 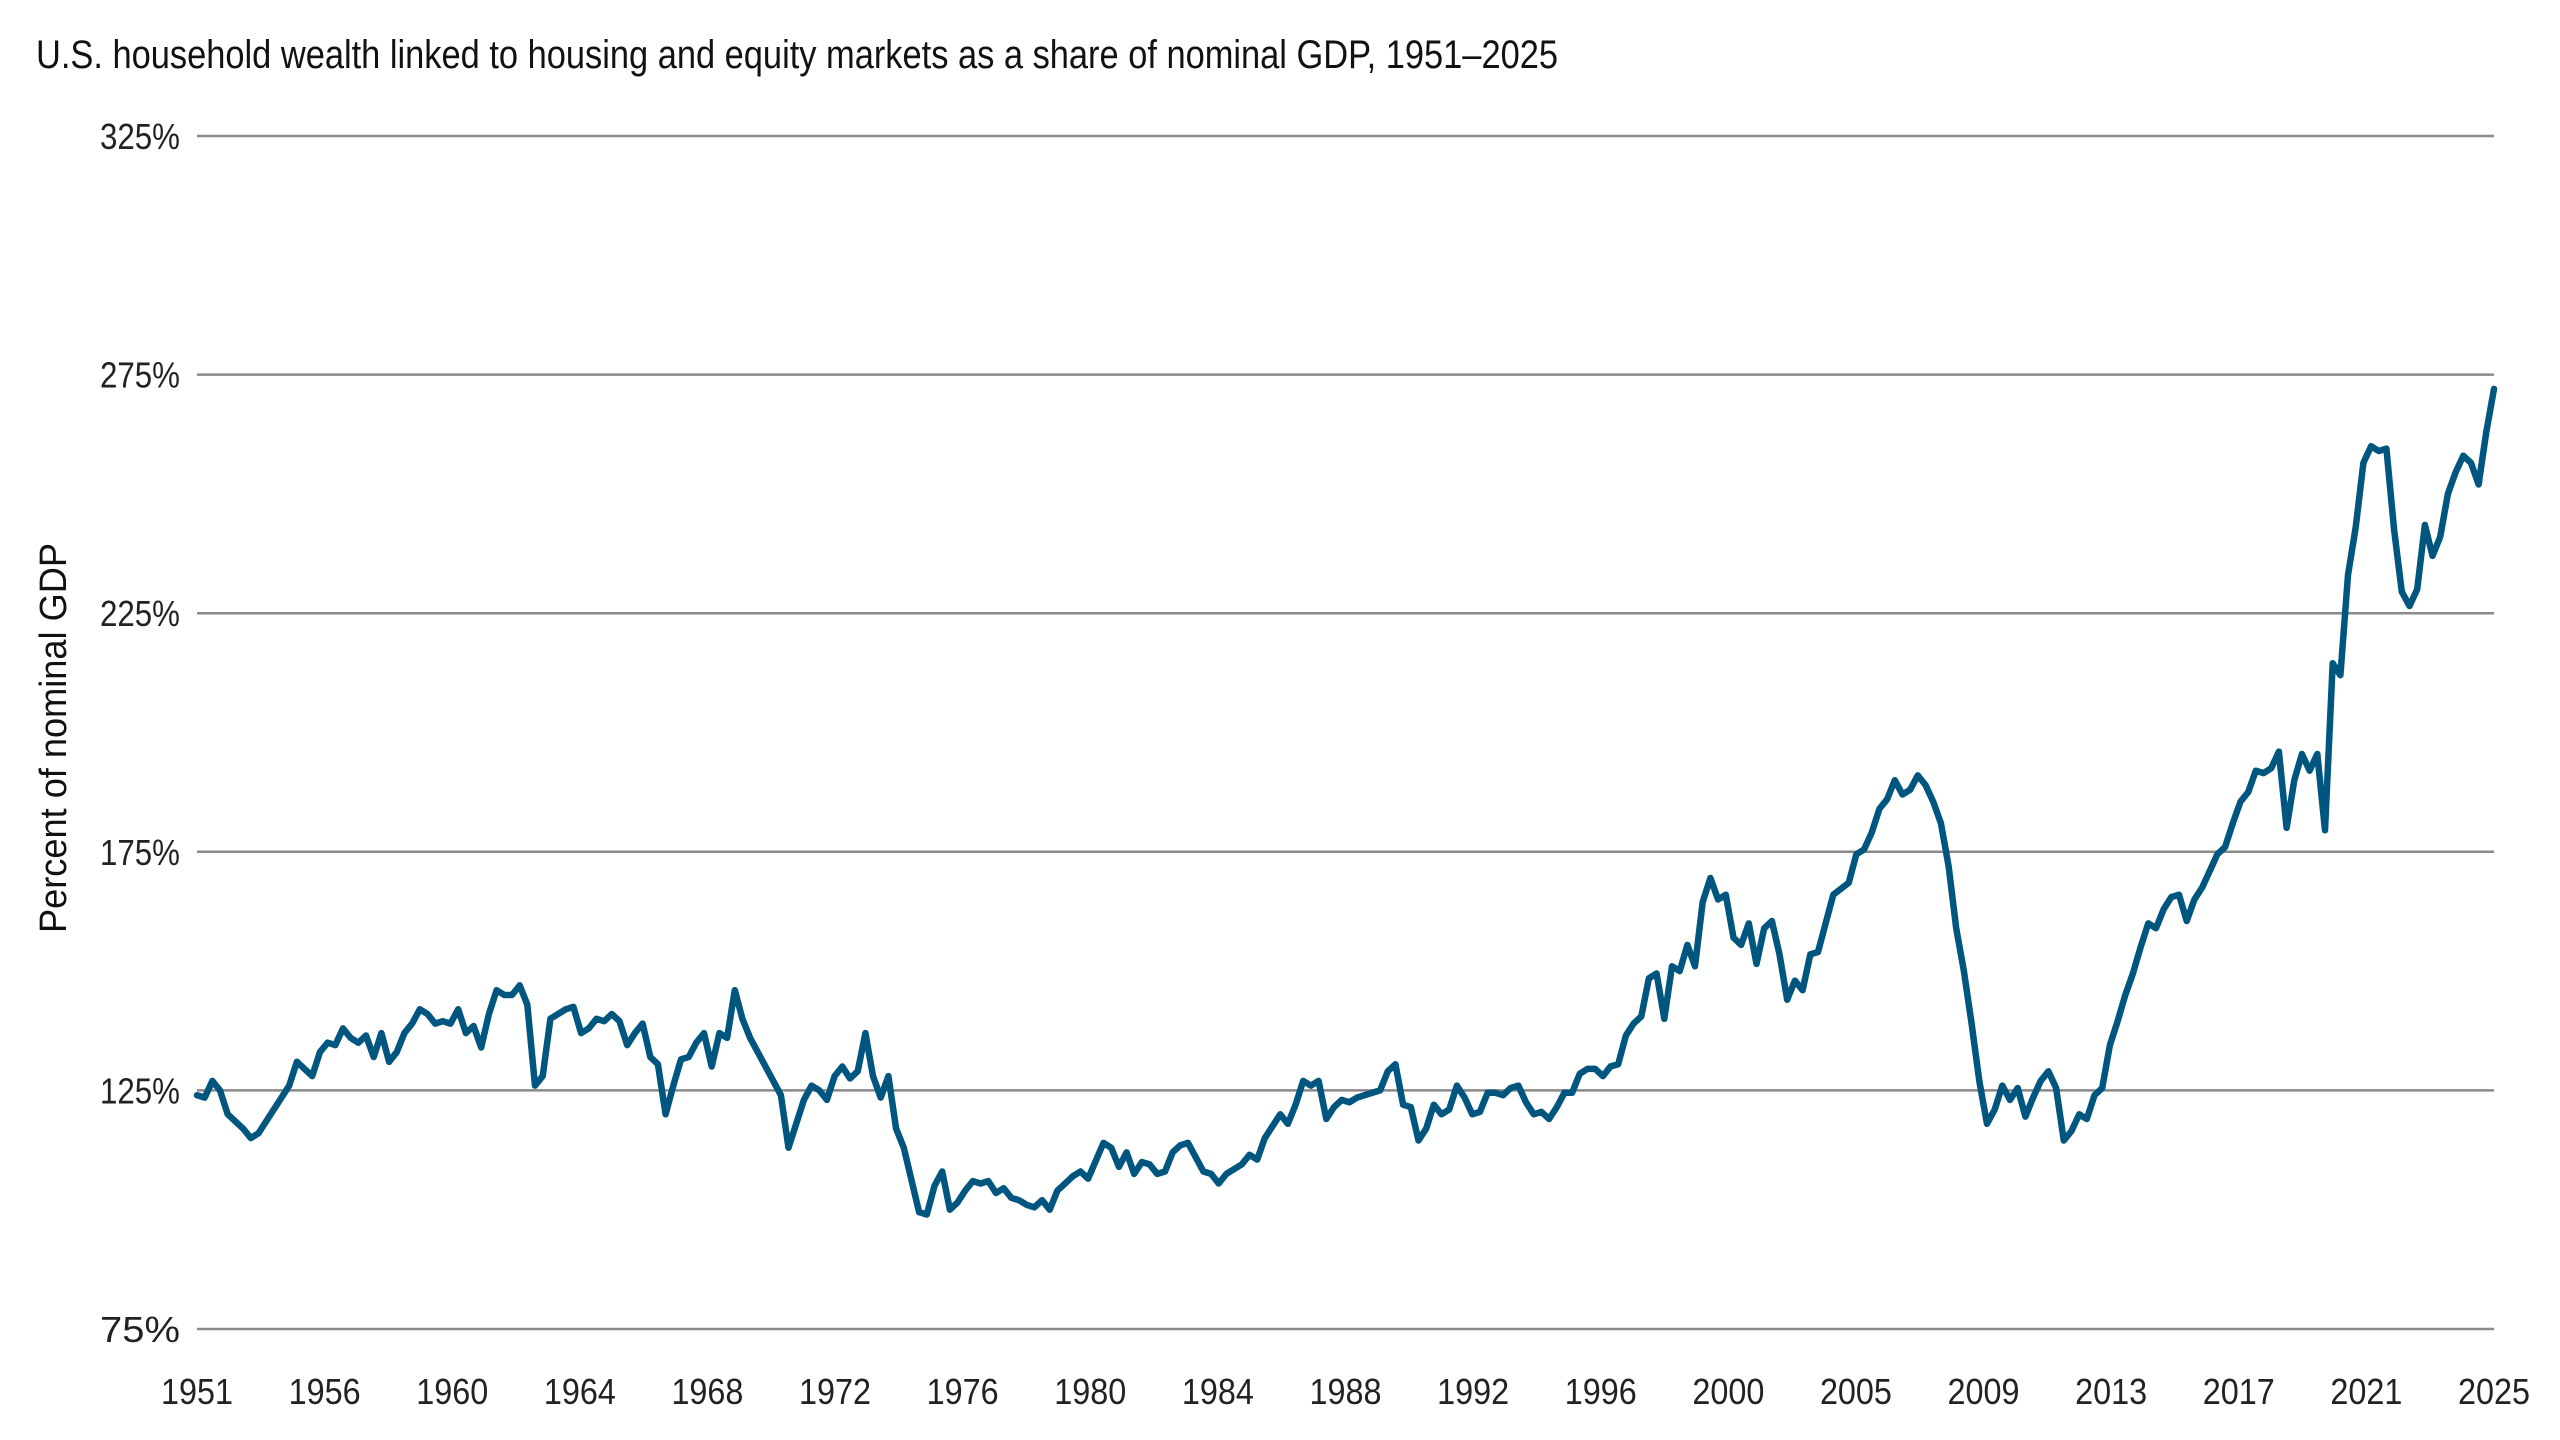 What do you see at coordinates (2239, 1391) in the screenshot?
I see `x-tick-label: 2017` at bounding box center [2239, 1391].